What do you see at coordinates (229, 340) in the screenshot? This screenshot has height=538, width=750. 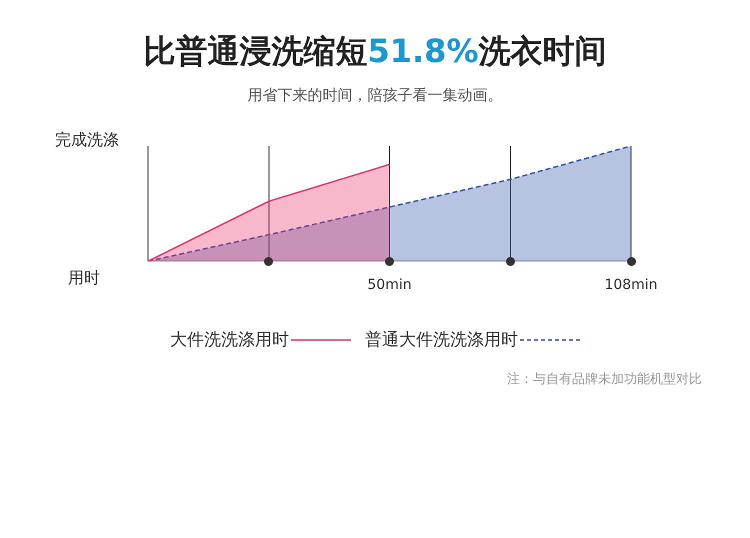 I see `legend-label: 大件洗洗涤用时` at bounding box center [229, 340].